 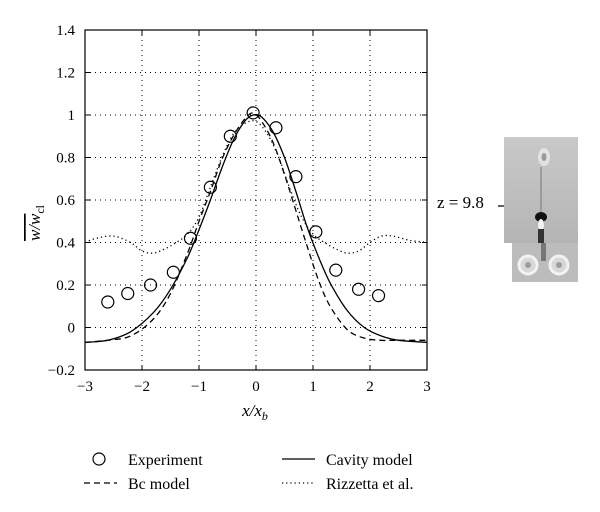 I want to click on flow-visualization-inset, so click(x=541, y=209).